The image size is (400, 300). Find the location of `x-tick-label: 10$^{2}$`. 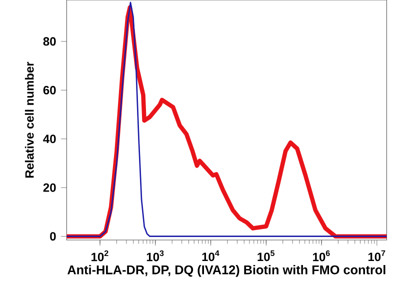

x-tick-label: 10$^{2}$ is located at coordinates (100, 256).